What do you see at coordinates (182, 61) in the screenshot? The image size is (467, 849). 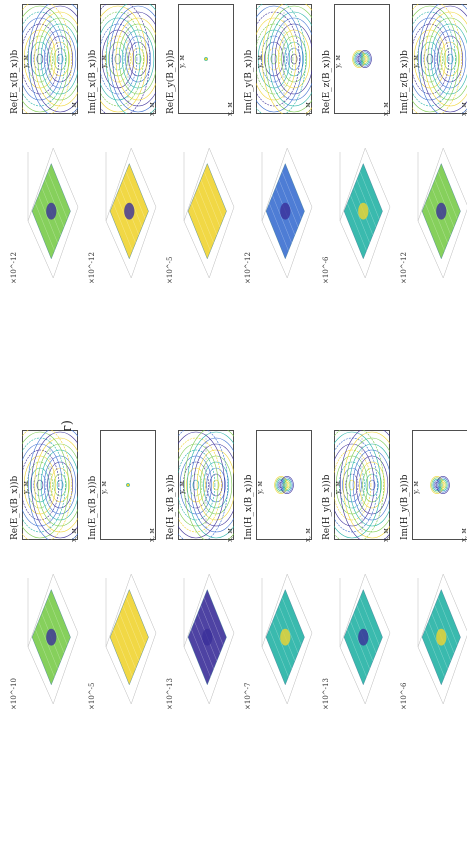 I see `top-y-axis-label-2: y, м` at bounding box center [182, 61].